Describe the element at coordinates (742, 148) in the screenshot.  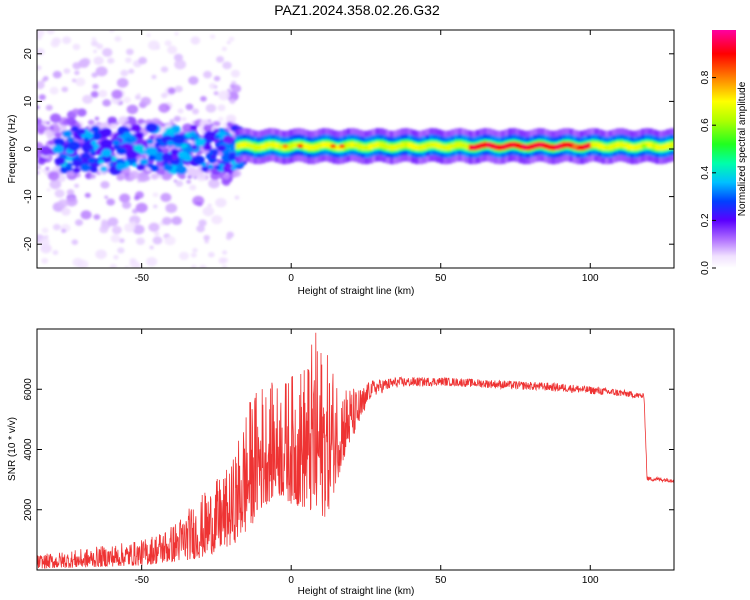
I see `colorbar-label: Normalized spectral amplitude` at that location.